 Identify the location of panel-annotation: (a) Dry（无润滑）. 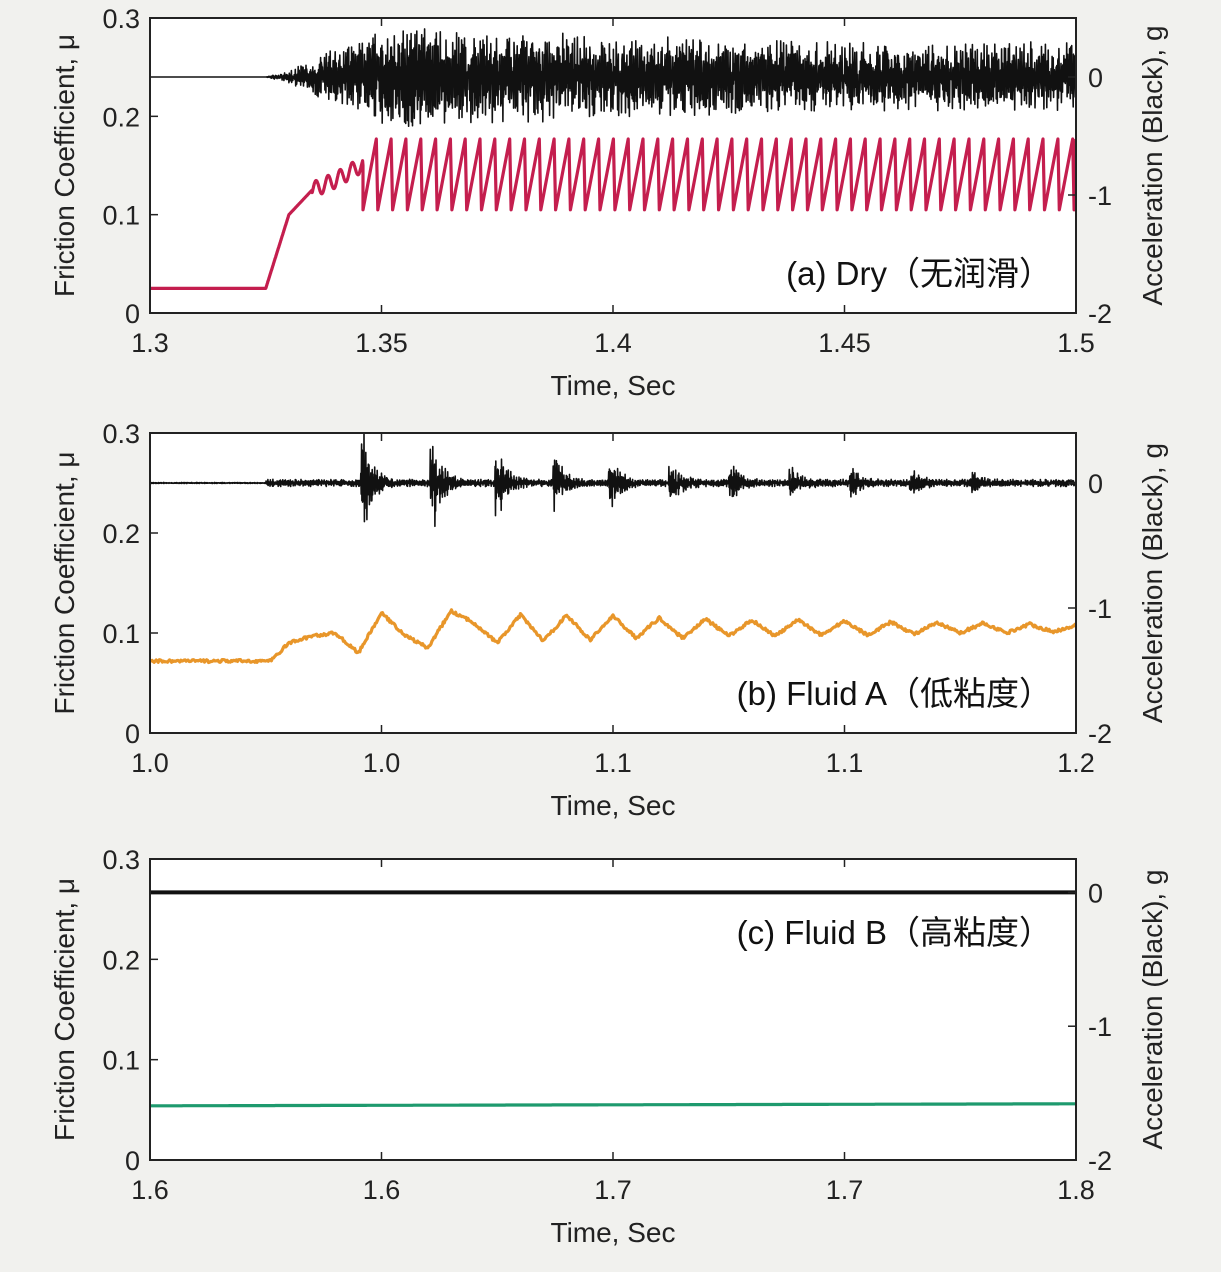
(919, 273).